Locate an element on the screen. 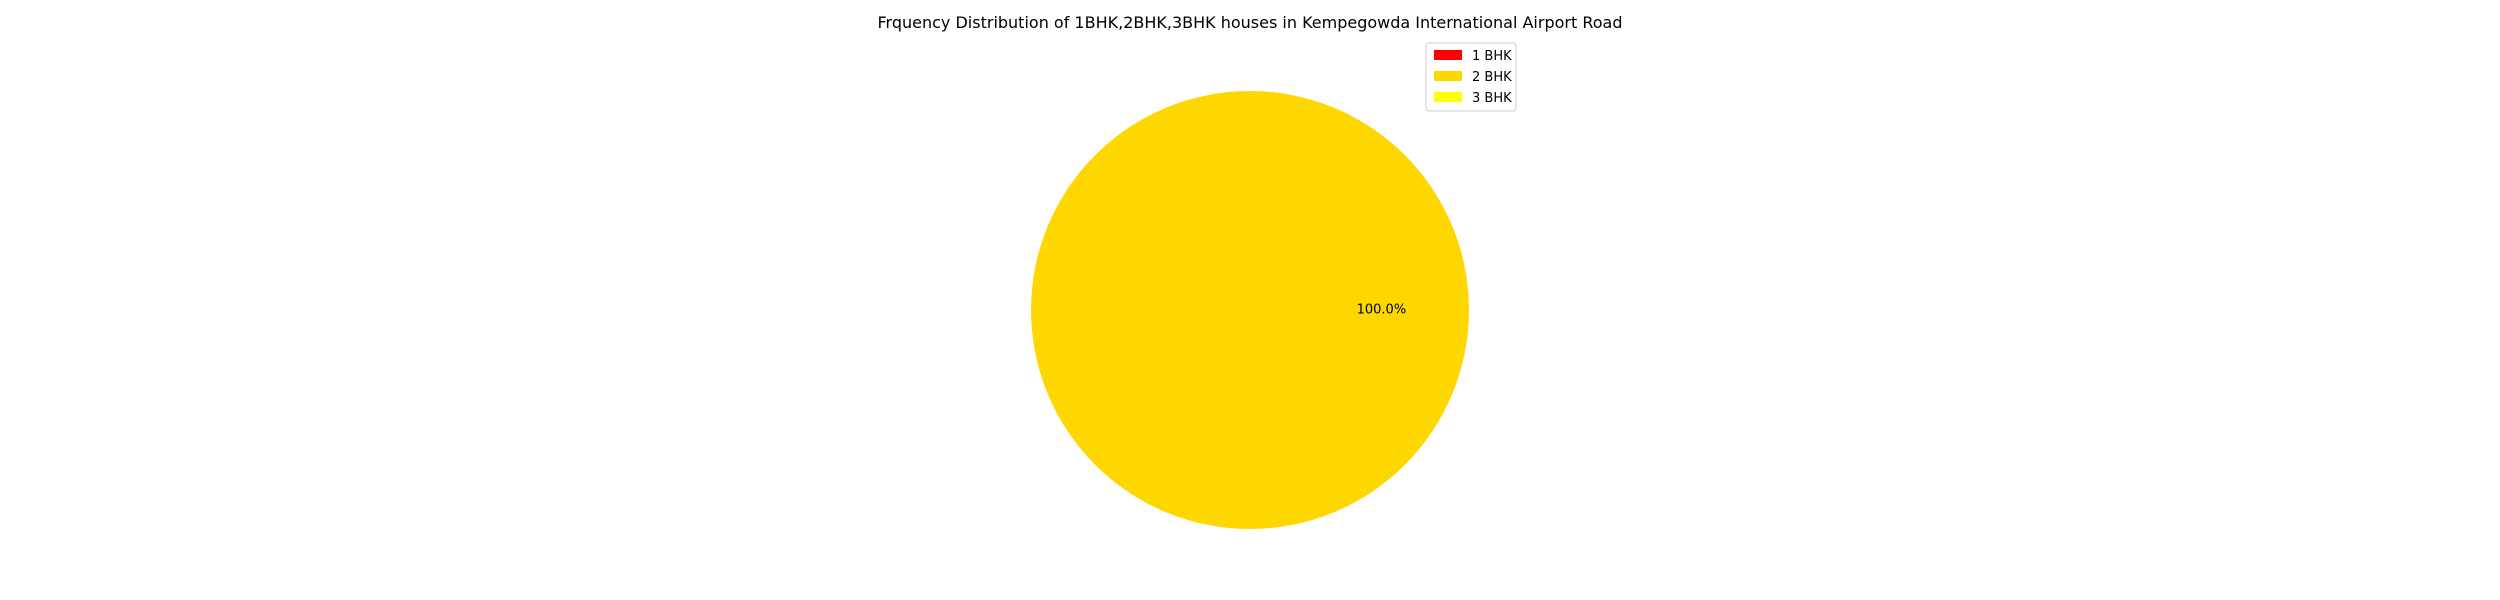  legend-label-1-bhk: 1 BHK is located at coordinates (1492, 56).